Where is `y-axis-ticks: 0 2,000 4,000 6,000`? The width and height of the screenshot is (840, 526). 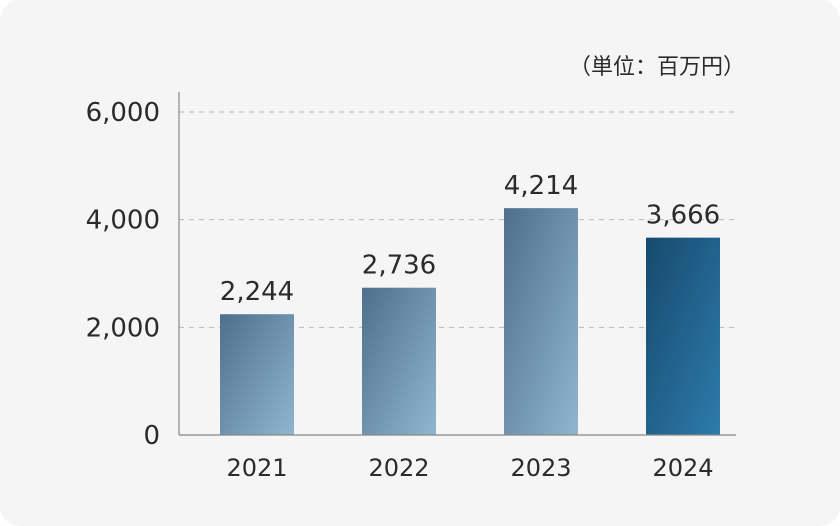 y-axis-ticks: 0 2,000 4,000 6,000 is located at coordinates (123, 274).